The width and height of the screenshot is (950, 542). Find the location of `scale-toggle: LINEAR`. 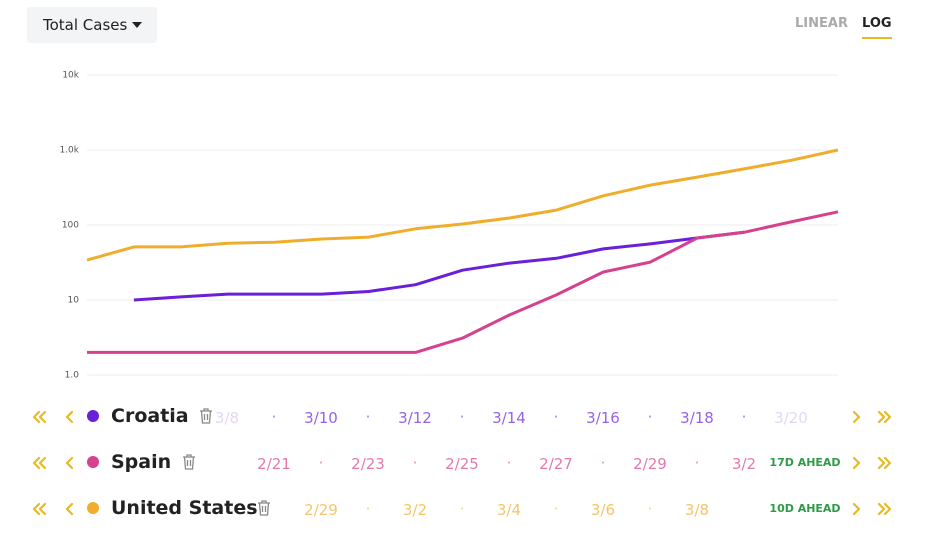

scale-toggle: LINEAR is located at coordinates (821, 23).